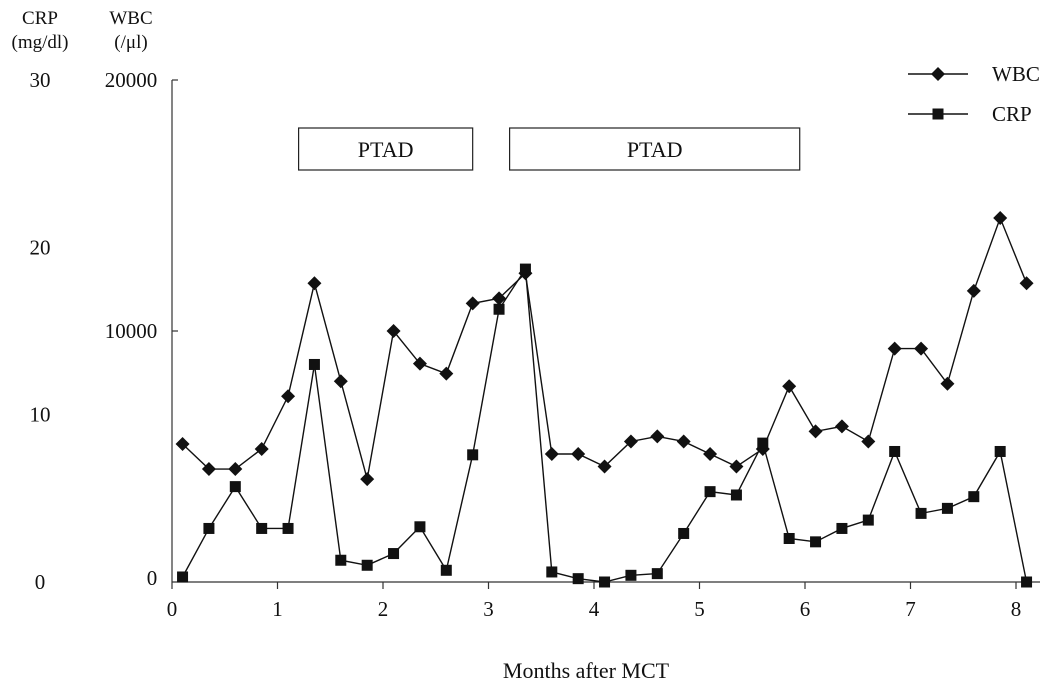 The height and width of the screenshot is (690, 1047). What do you see at coordinates (172, 609) in the screenshot?
I see `x-tick-label-0: 0` at bounding box center [172, 609].